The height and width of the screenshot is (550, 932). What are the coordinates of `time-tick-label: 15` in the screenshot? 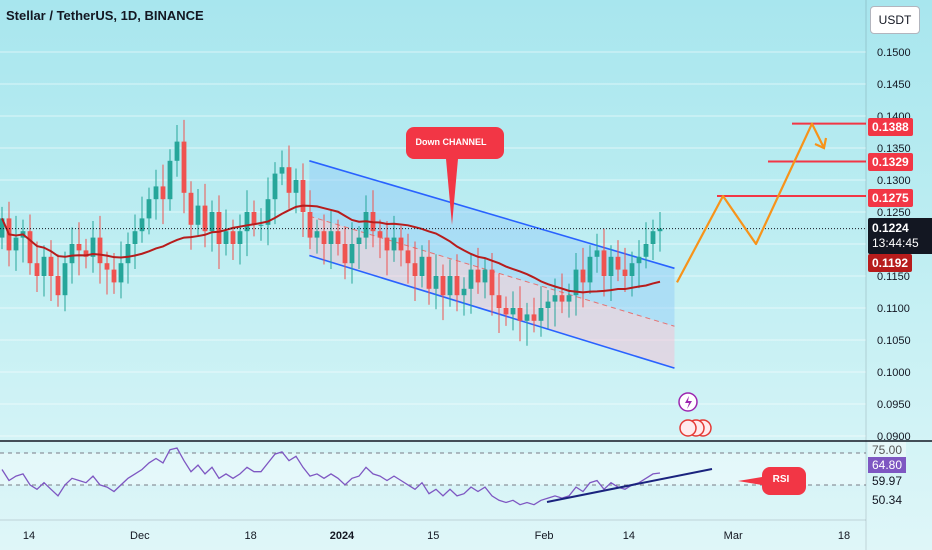 It's located at (433, 536).